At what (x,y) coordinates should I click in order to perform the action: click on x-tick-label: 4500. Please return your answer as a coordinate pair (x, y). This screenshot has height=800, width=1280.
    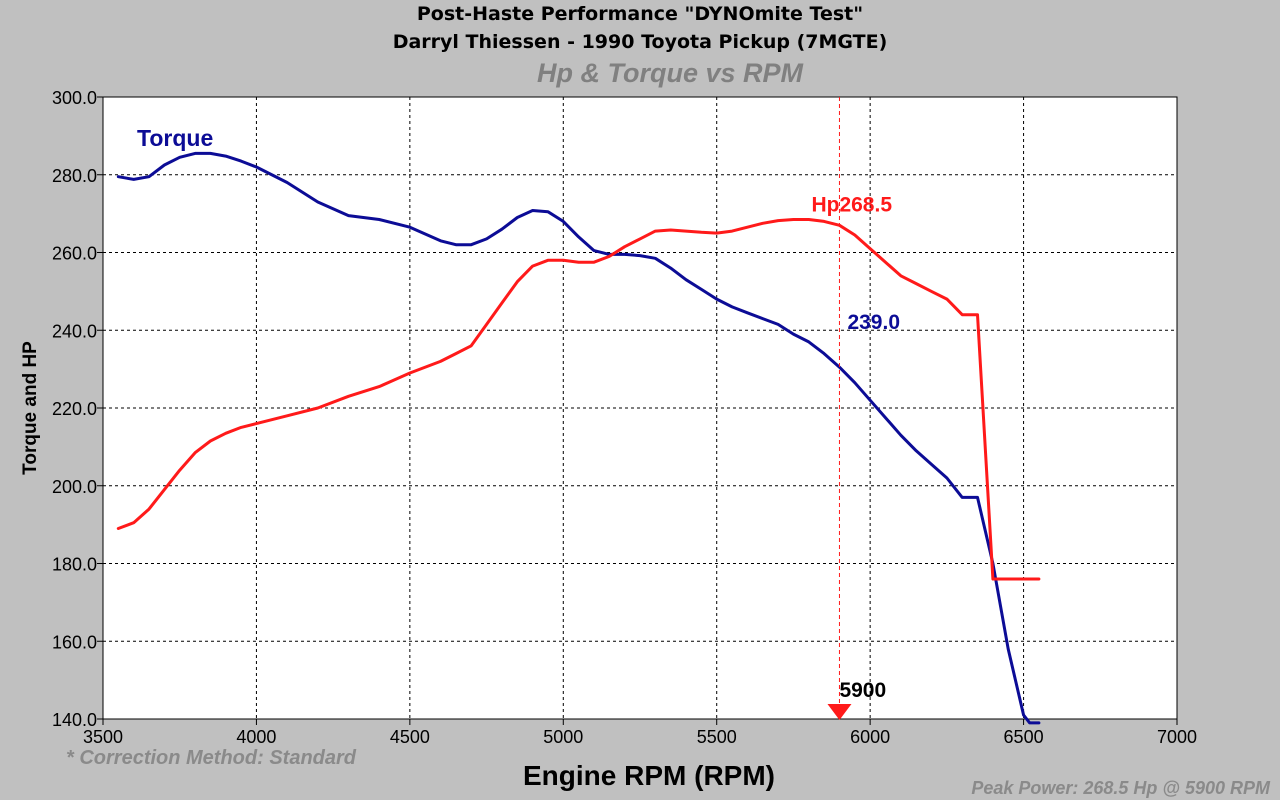
    Looking at the image, I should click on (410, 737).